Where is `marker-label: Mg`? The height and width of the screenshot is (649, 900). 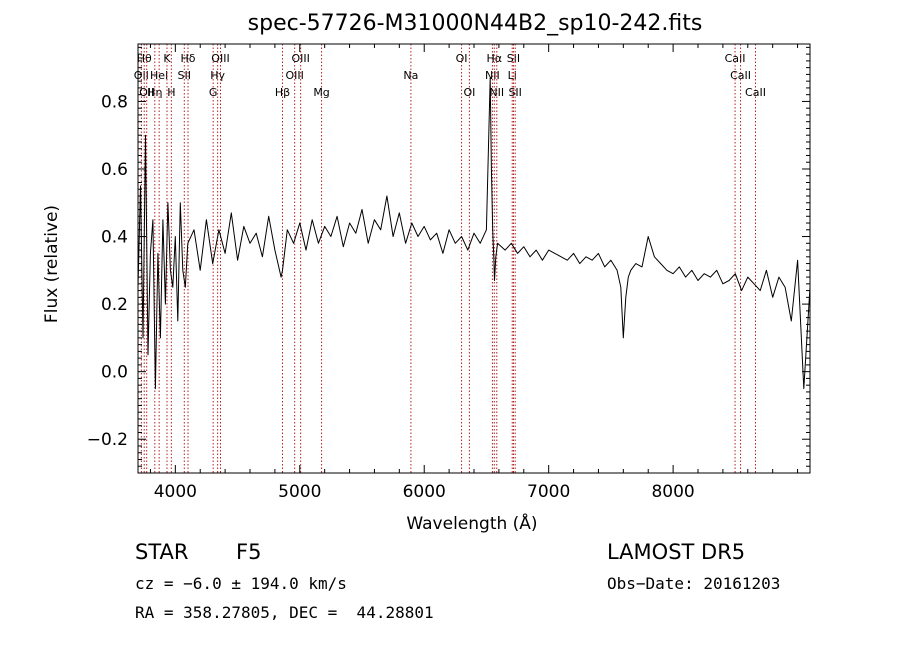 marker-label: Mg is located at coordinates (321, 92).